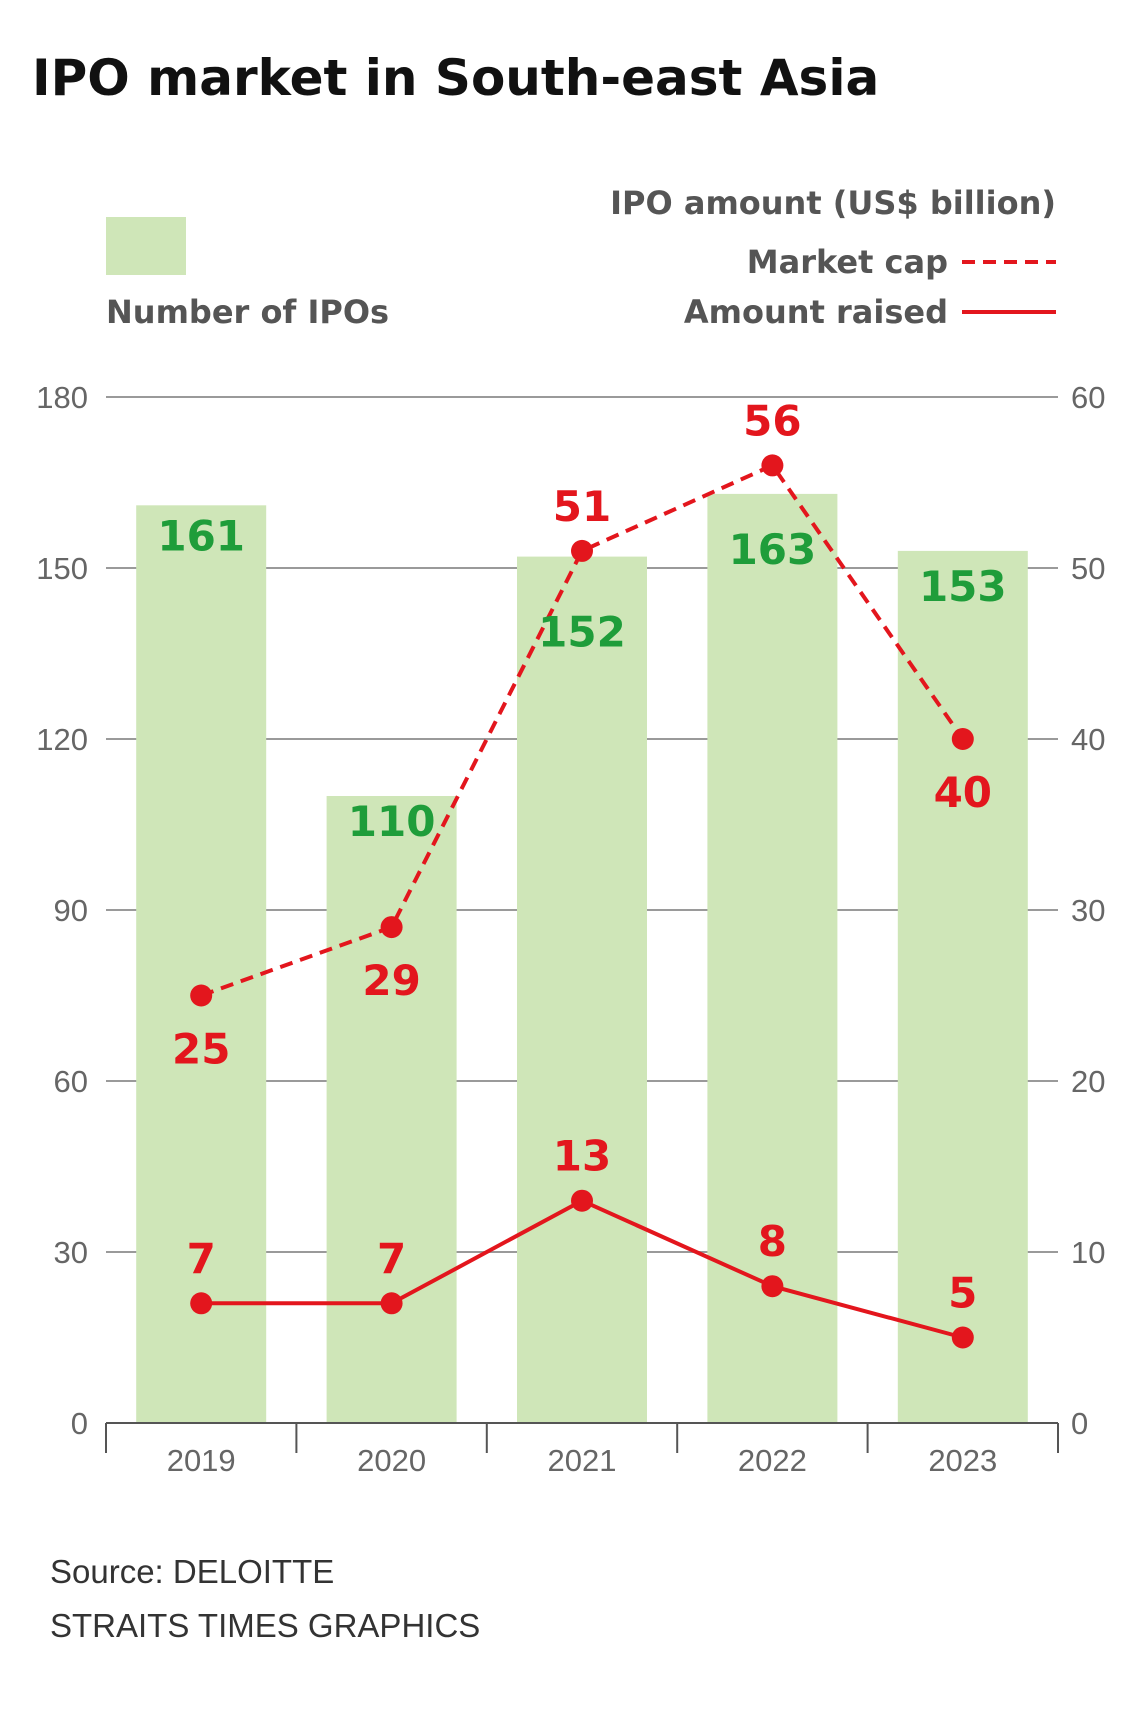 This screenshot has height=1710, width=1140. Describe the element at coordinates (773, 549) in the screenshot. I see `bar-value-label: 163` at that location.